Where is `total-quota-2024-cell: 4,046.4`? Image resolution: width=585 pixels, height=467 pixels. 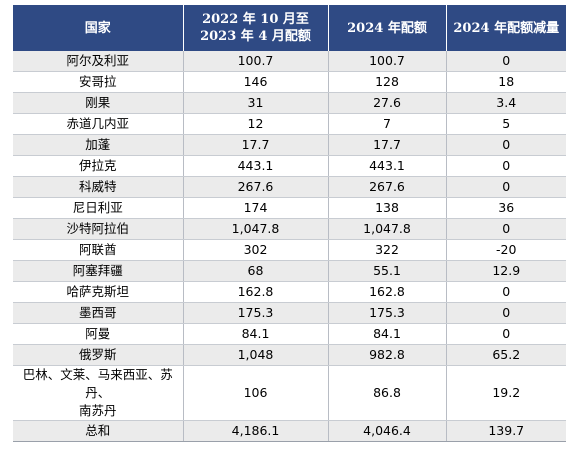
total-quota-2024-cell: 4,046.4 is located at coordinates (387, 431).